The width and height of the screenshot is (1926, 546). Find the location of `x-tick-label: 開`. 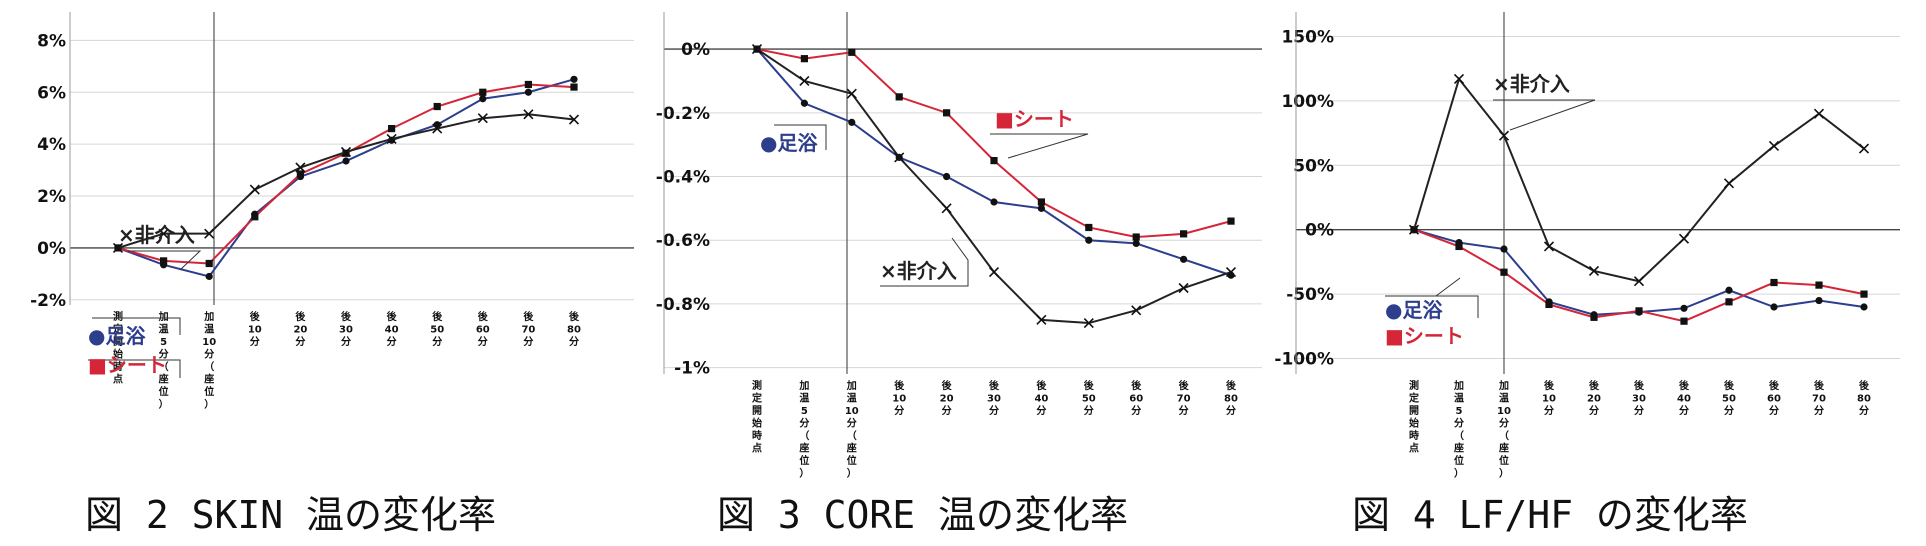

x-tick-label: 開 is located at coordinates (1414, 411).